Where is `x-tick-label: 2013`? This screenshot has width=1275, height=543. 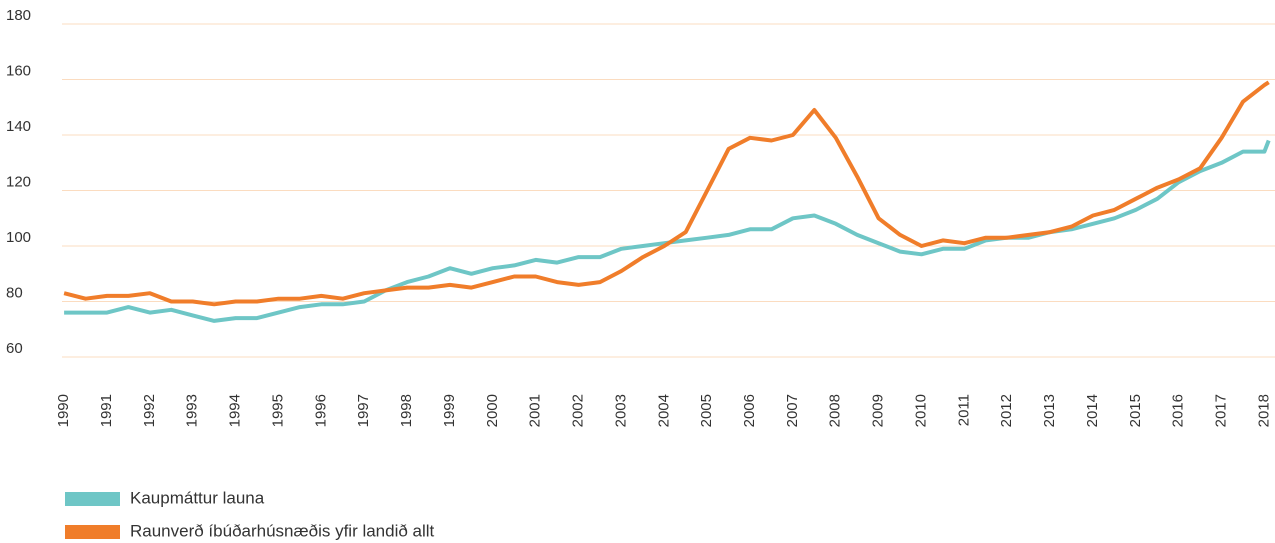 x-tick-label: 2013 is located at coordinates (1049, 410).